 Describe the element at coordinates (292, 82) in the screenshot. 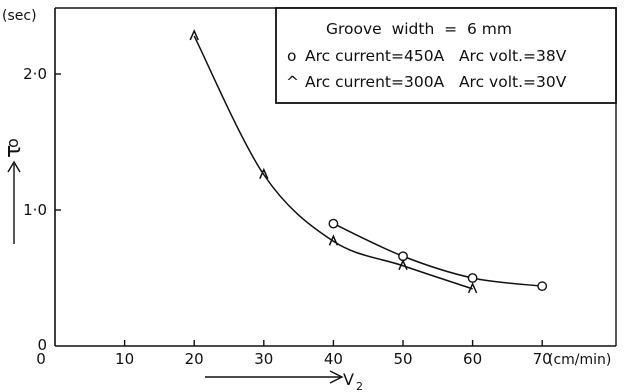

I see `legend-marker-caret: ^` at that location.